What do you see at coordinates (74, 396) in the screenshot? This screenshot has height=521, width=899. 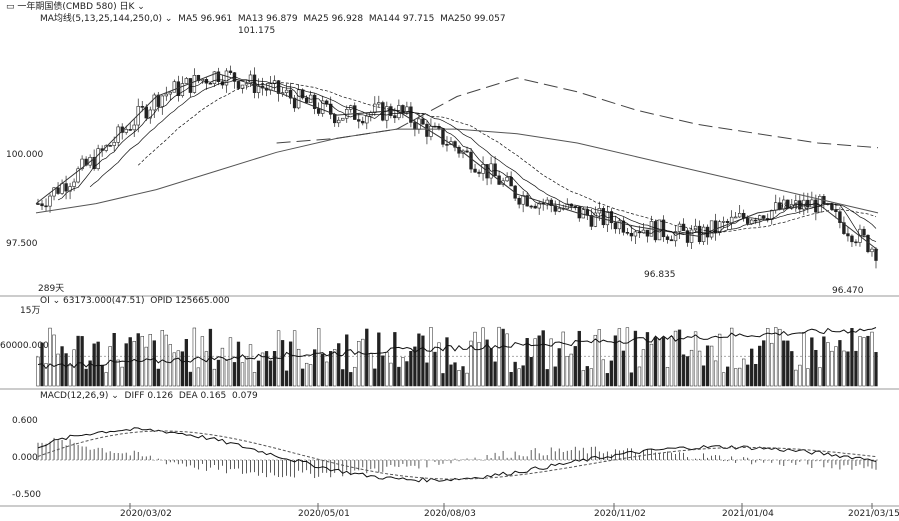 I see `macd-label: MACD(12,26,9)` at bounding box center [74, 396].